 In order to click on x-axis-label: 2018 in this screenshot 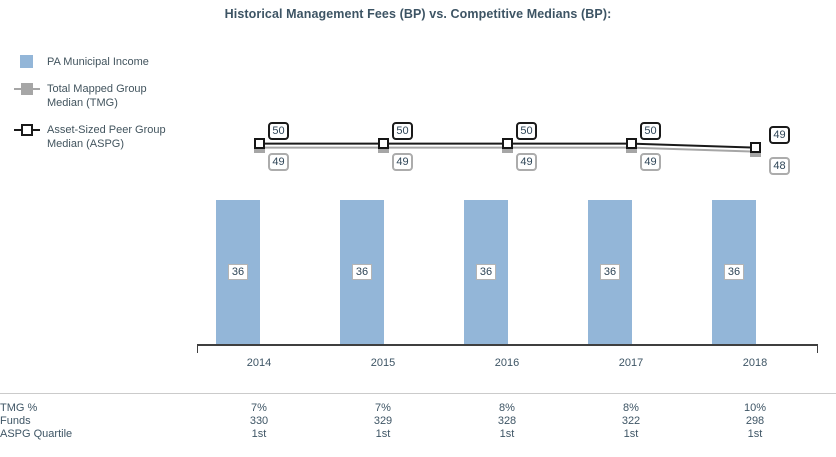, I will do `click(755, 363)`.